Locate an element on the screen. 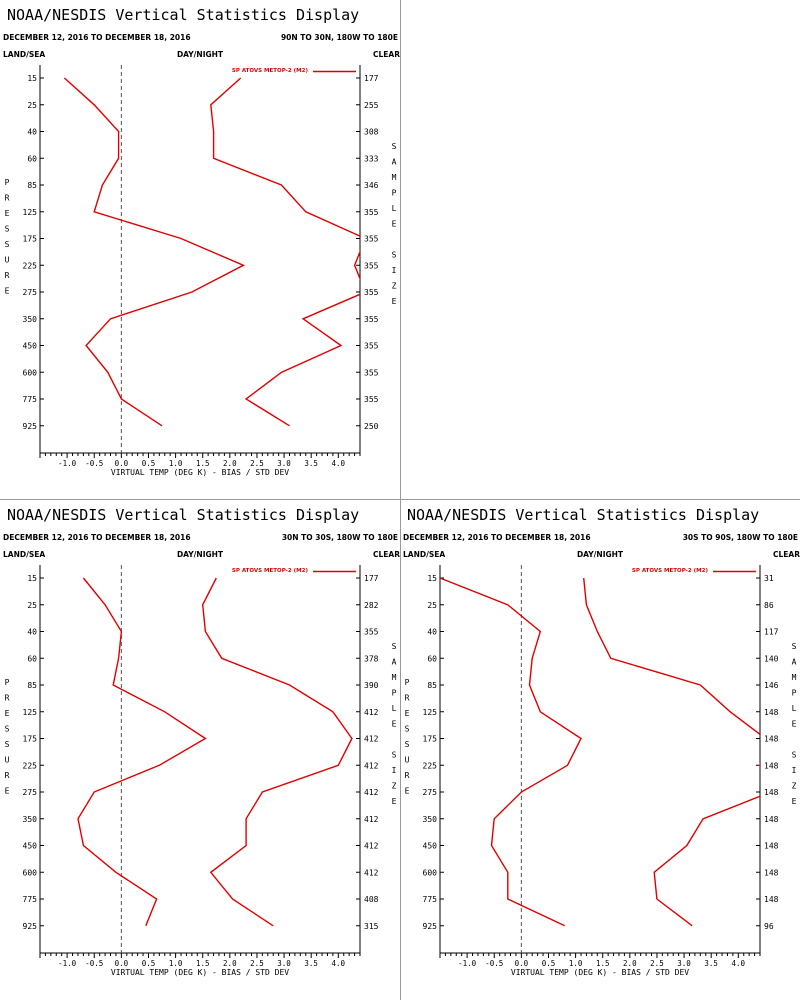 The image size is (800, 1000). sample-size-axis-letter: L is located at coordinates (794, 708).